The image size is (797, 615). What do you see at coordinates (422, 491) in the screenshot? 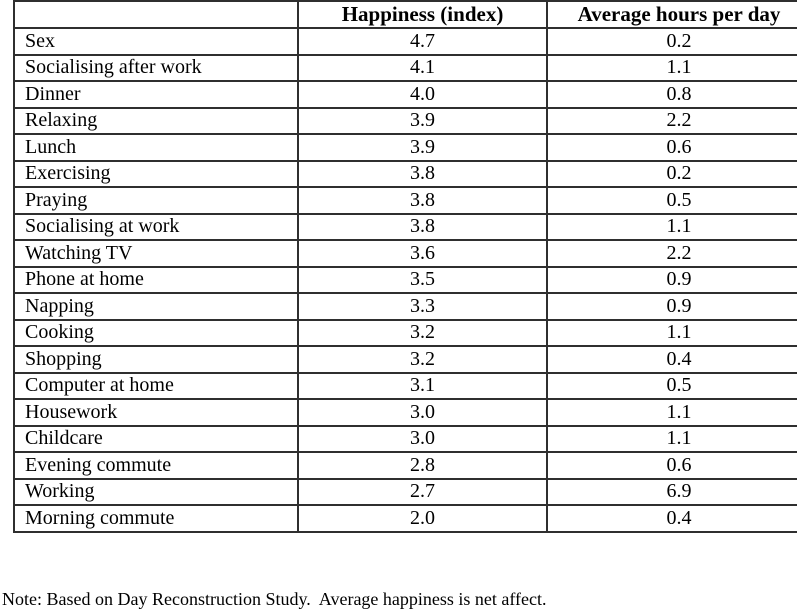
I see `happiness-cell: 2.7` at bounding box center [422, 491].